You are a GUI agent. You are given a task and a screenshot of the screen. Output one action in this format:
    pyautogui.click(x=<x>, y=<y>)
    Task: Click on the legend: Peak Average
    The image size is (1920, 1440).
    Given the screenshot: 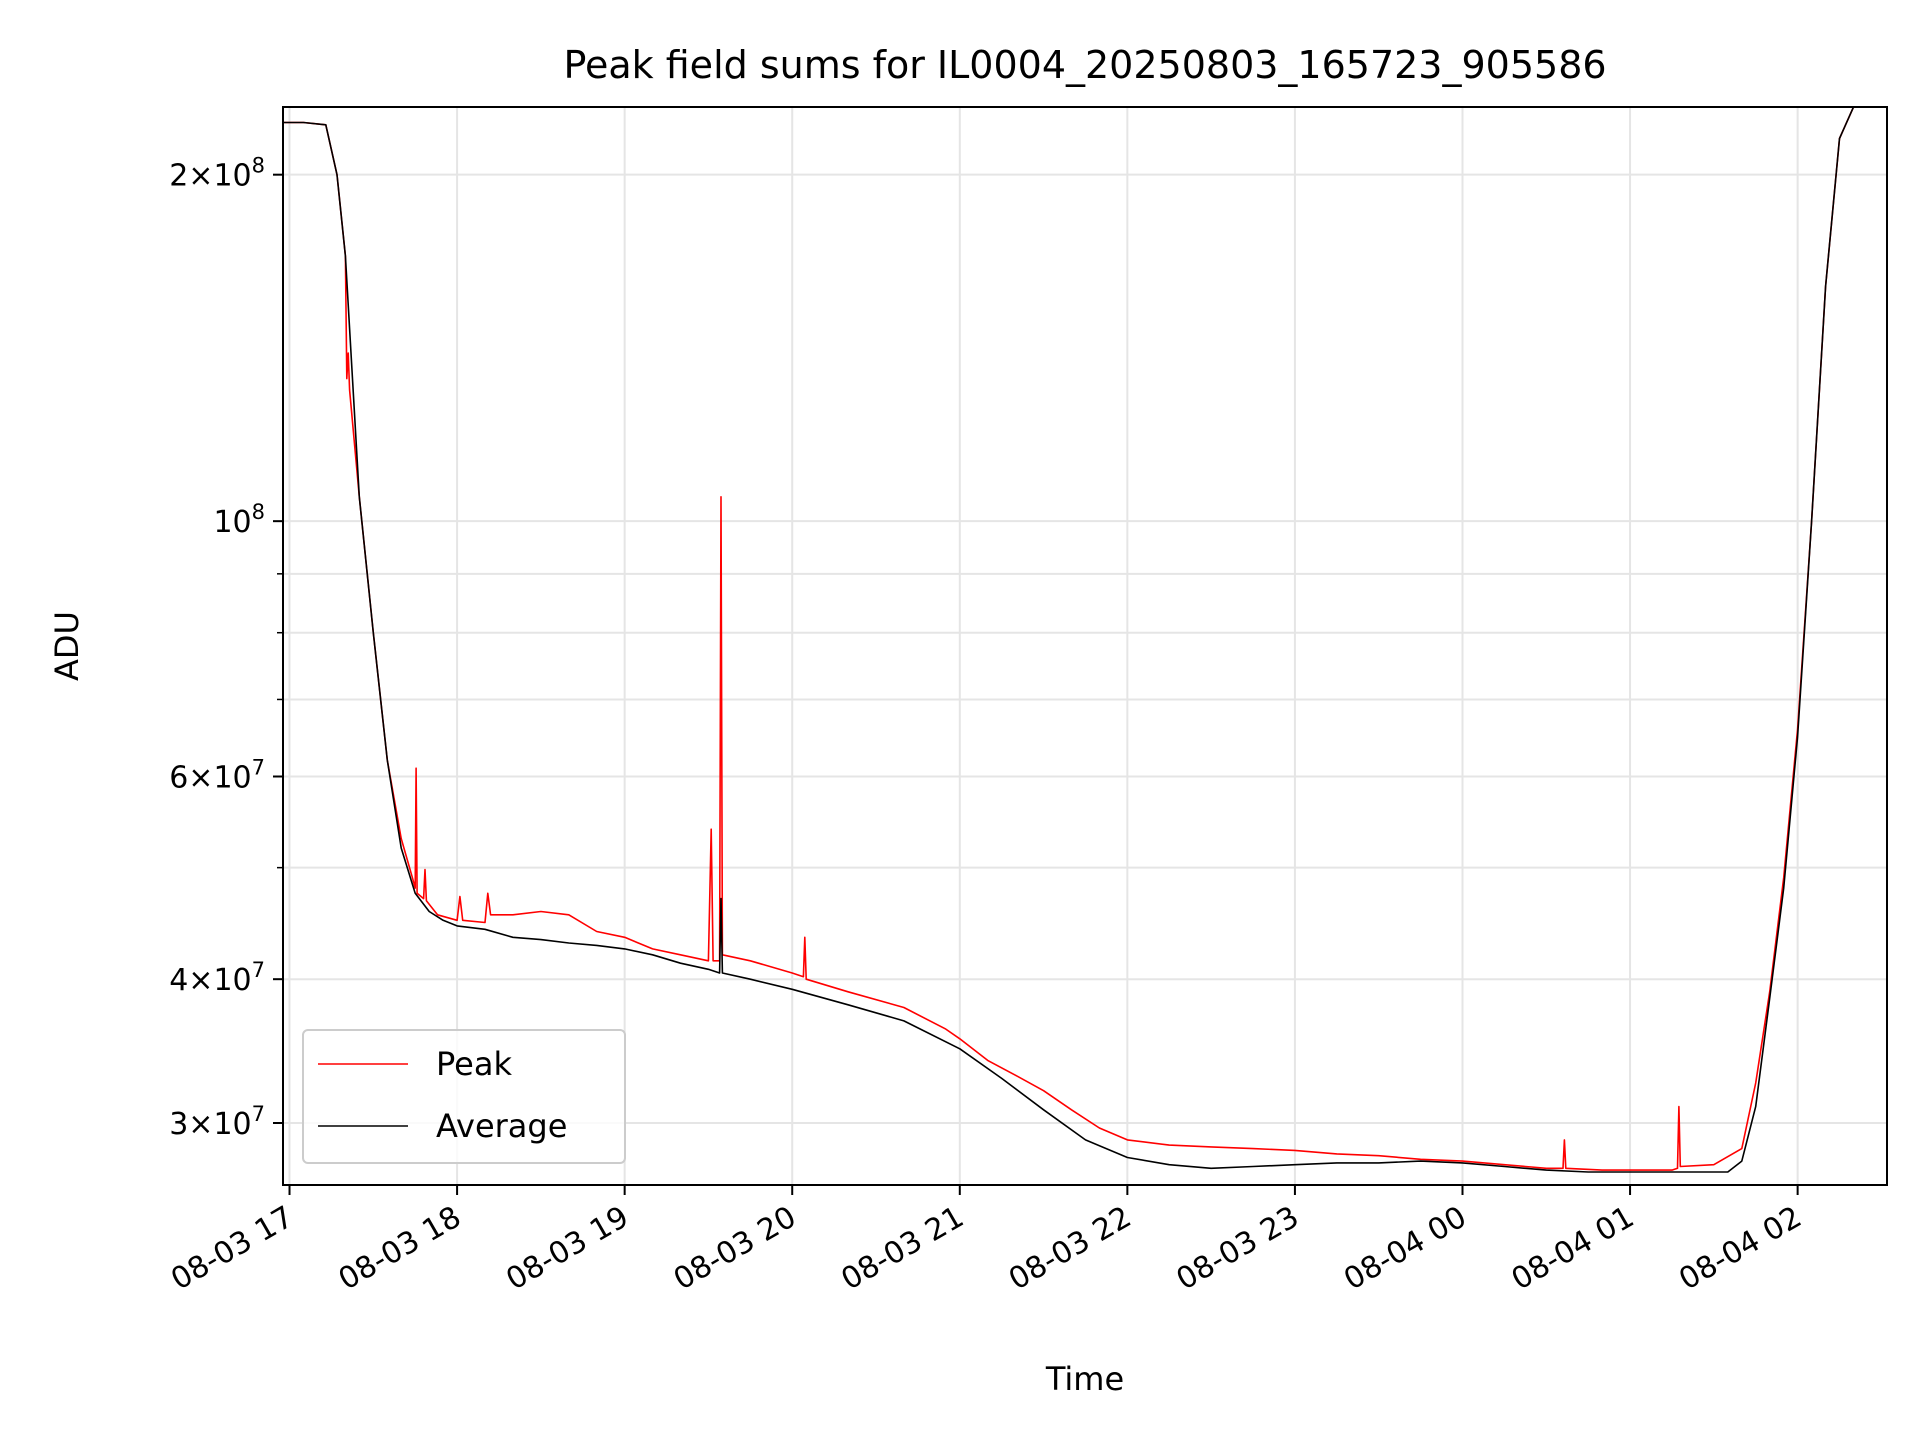 What is the action you would take?
    pyautogui.click(x=464, y=1096)
    